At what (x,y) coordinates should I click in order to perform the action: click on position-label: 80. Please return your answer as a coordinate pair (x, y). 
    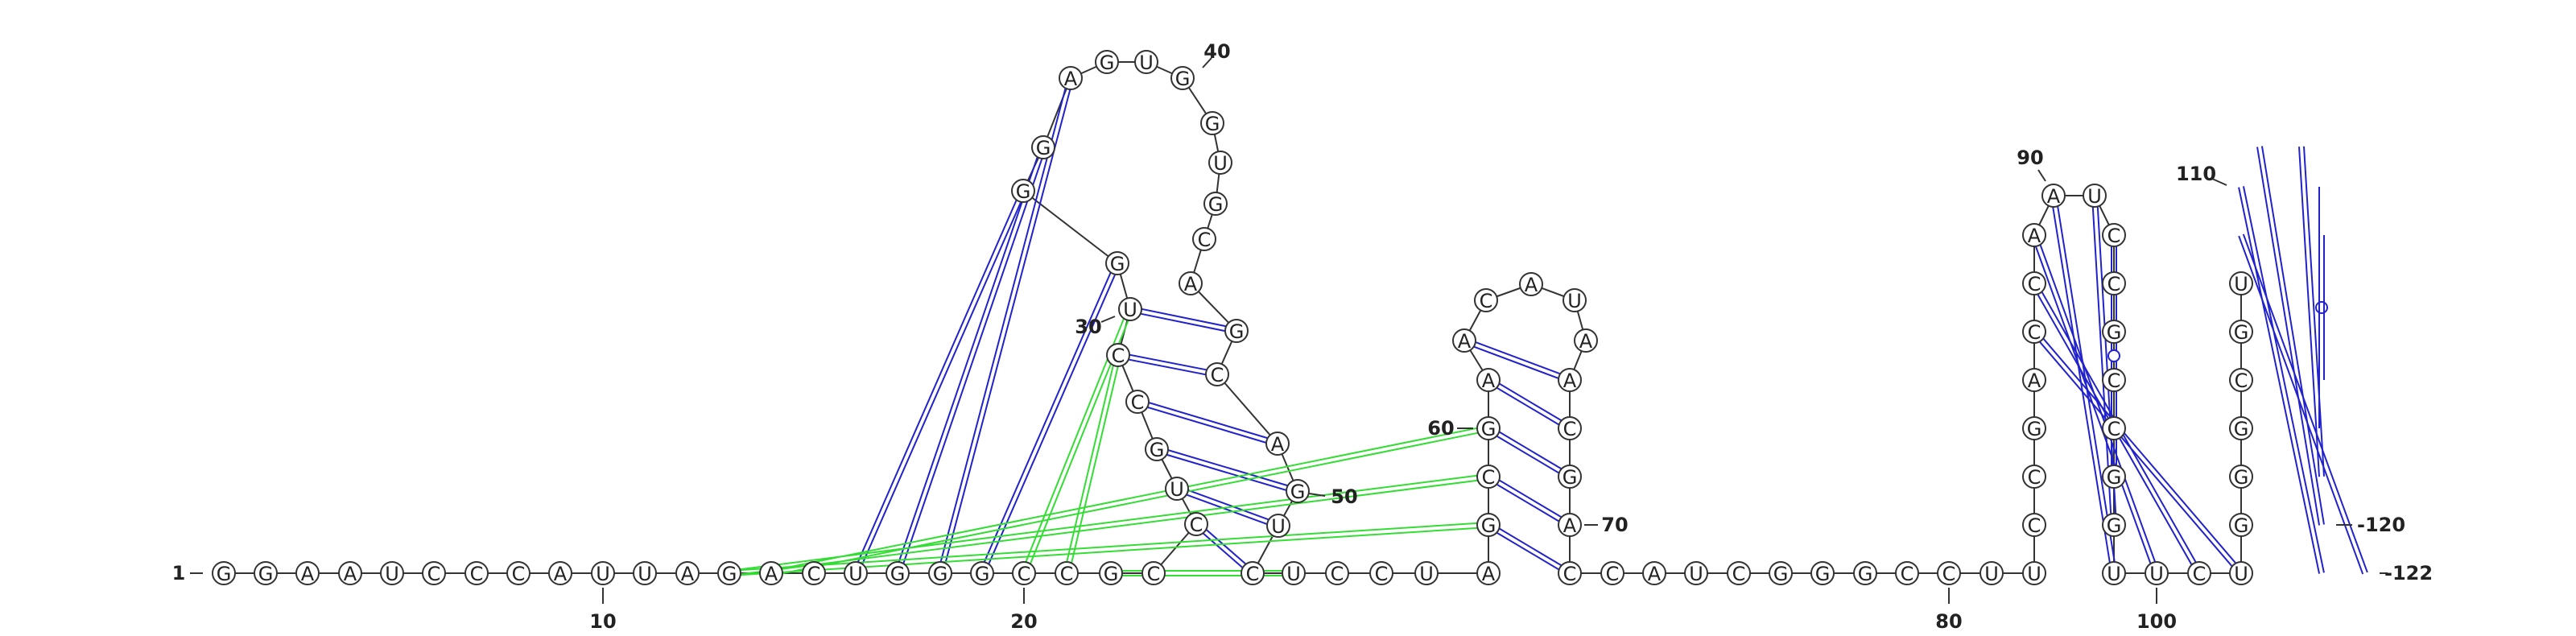
    Looking at the image, I should click on (1948, 621).